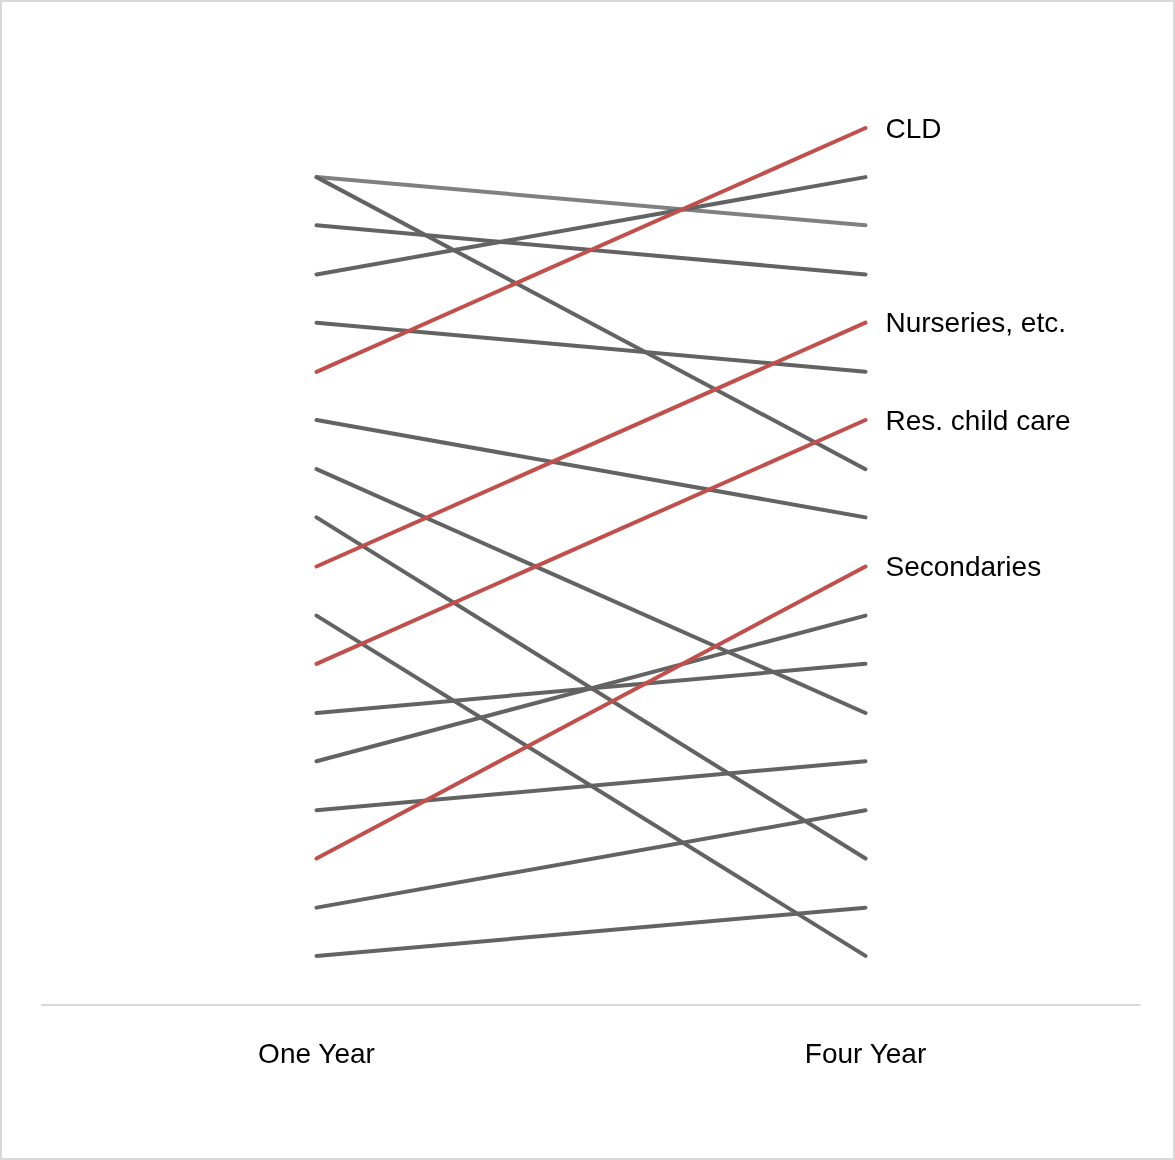 Image resolution: width=1175 pixels, height=1160 pixels. What do you see at coordinates (316, 1053) in the screenshot?
I see `x-tick-label: One Year` at bounding box center [316, 1053].